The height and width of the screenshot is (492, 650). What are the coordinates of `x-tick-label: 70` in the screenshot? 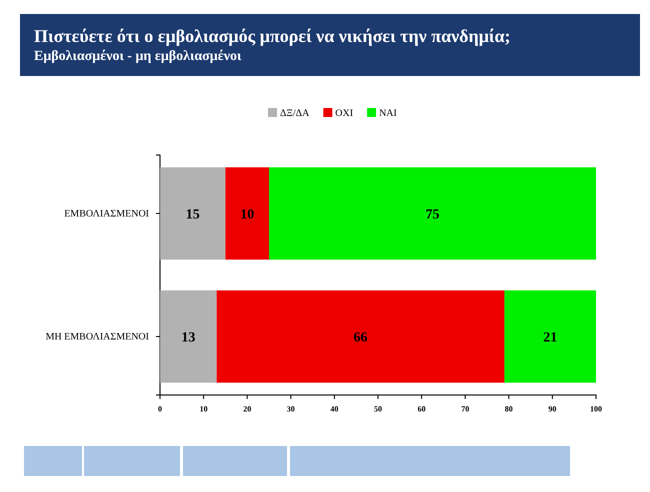 It's located at (465, 409).